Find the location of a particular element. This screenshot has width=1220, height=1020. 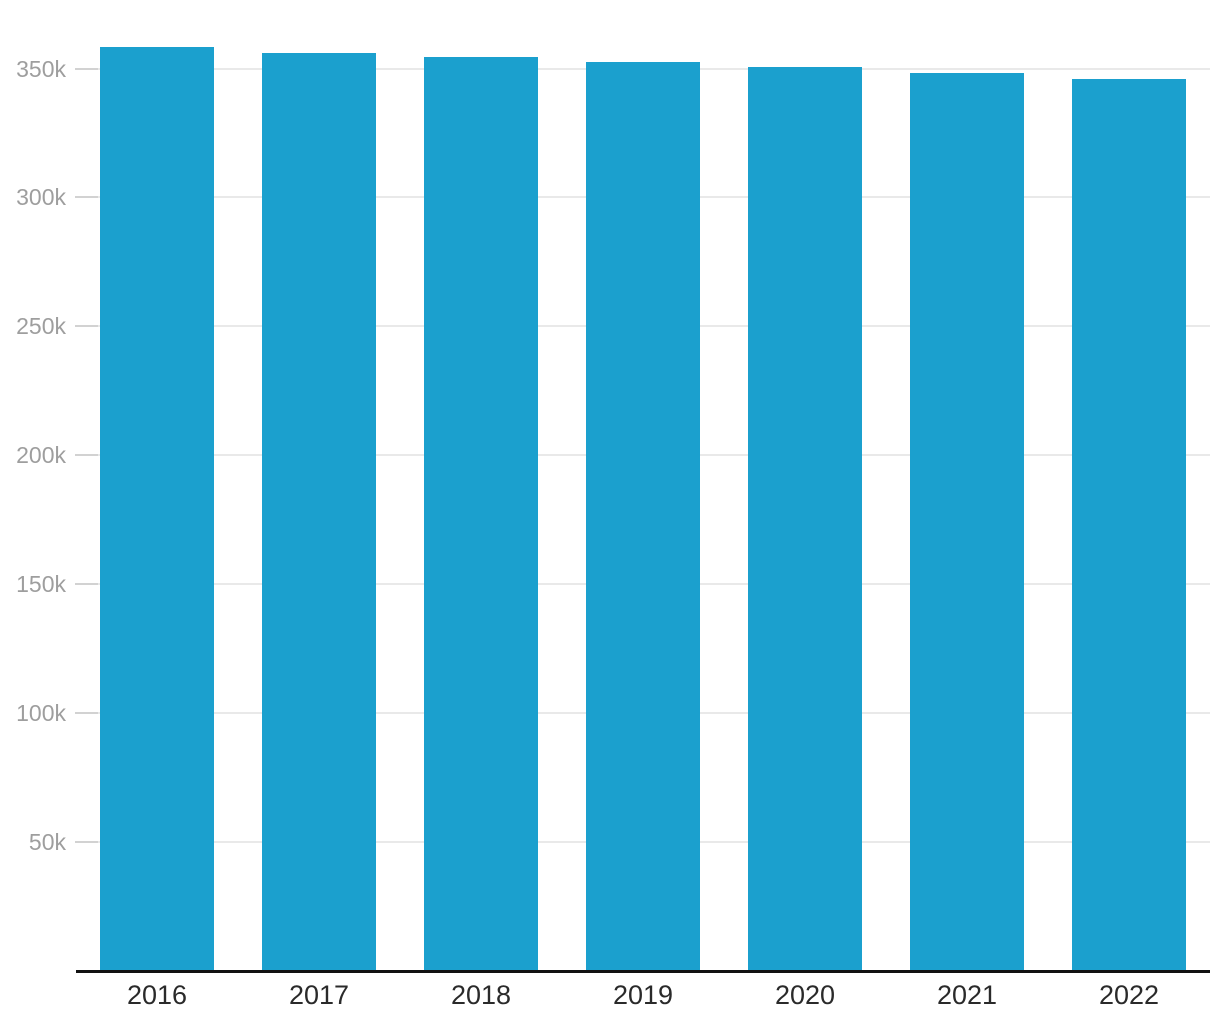

y-axis-label: 350k is located at coordinates (41, 68).